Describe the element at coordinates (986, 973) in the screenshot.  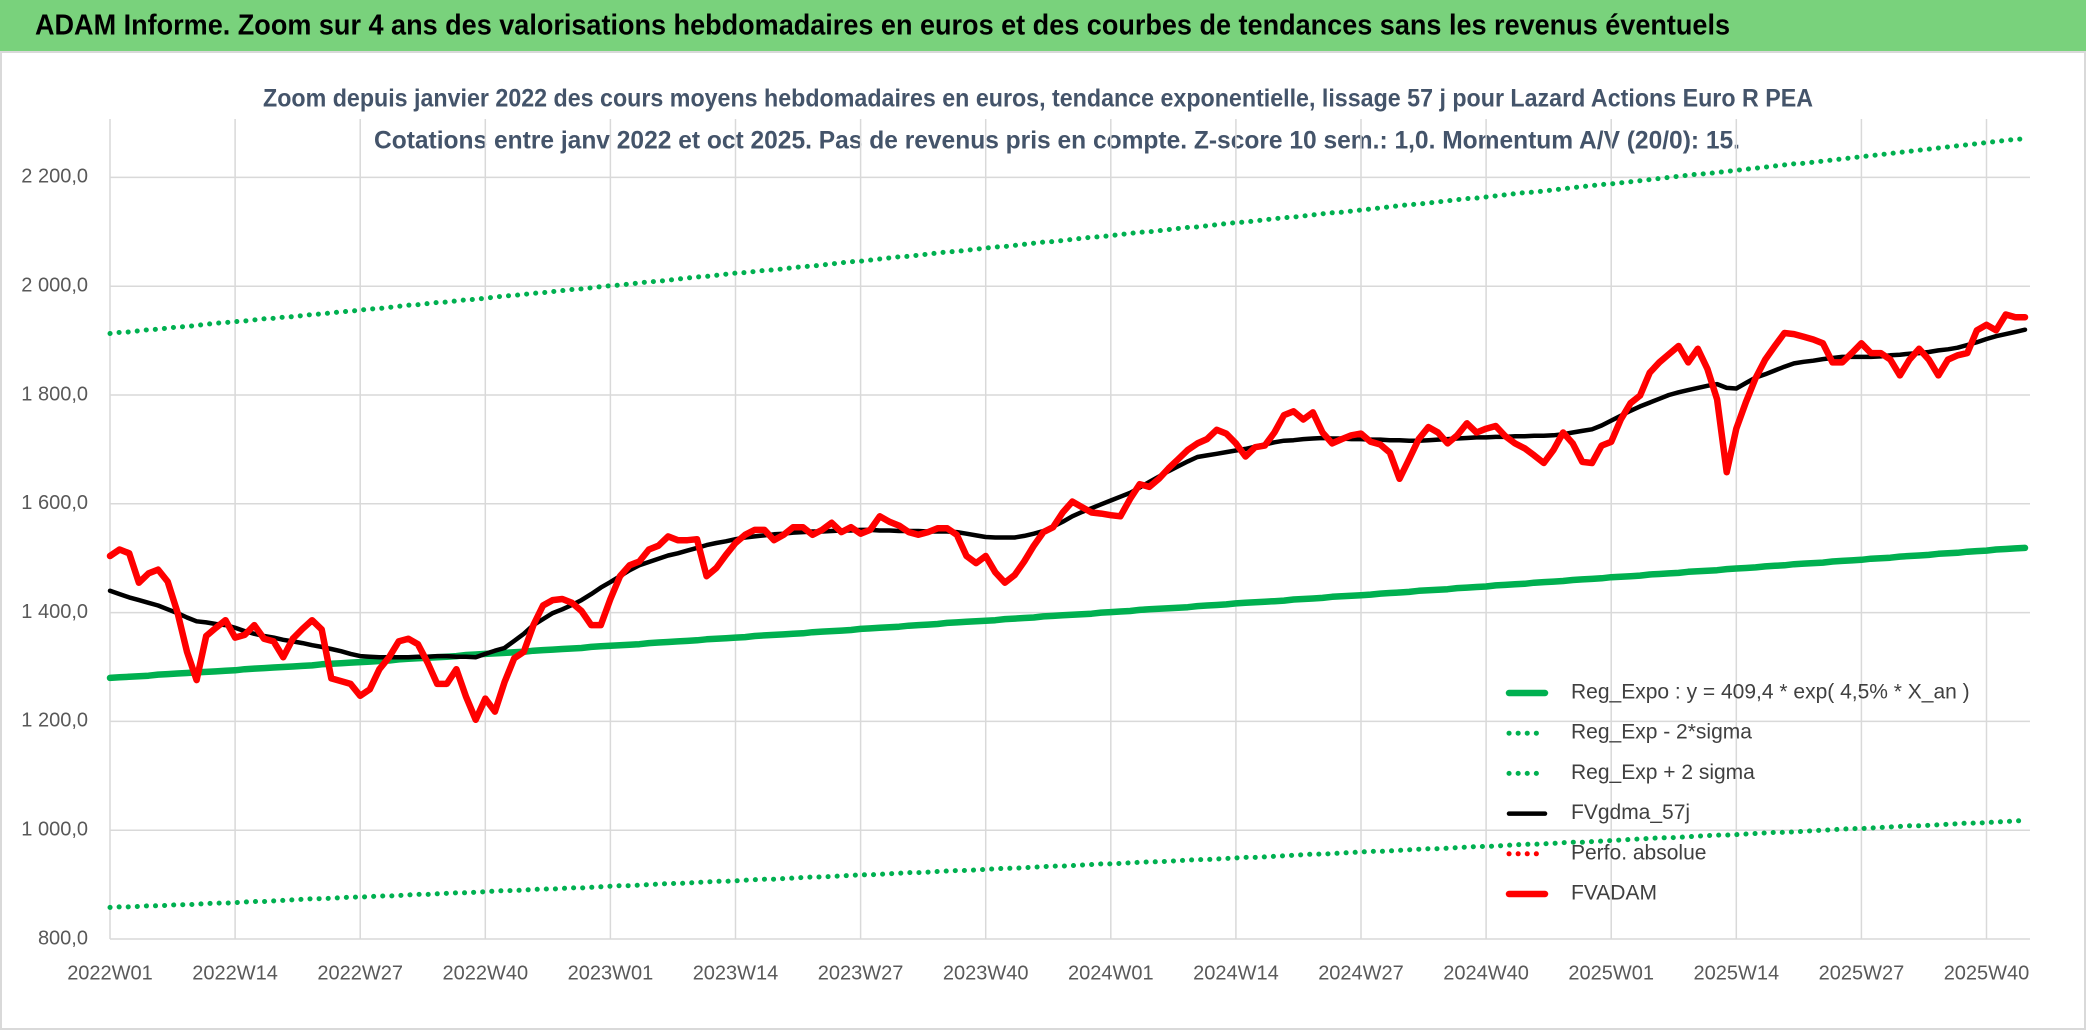
I see `x-tick-label: 2023W40` at that location.